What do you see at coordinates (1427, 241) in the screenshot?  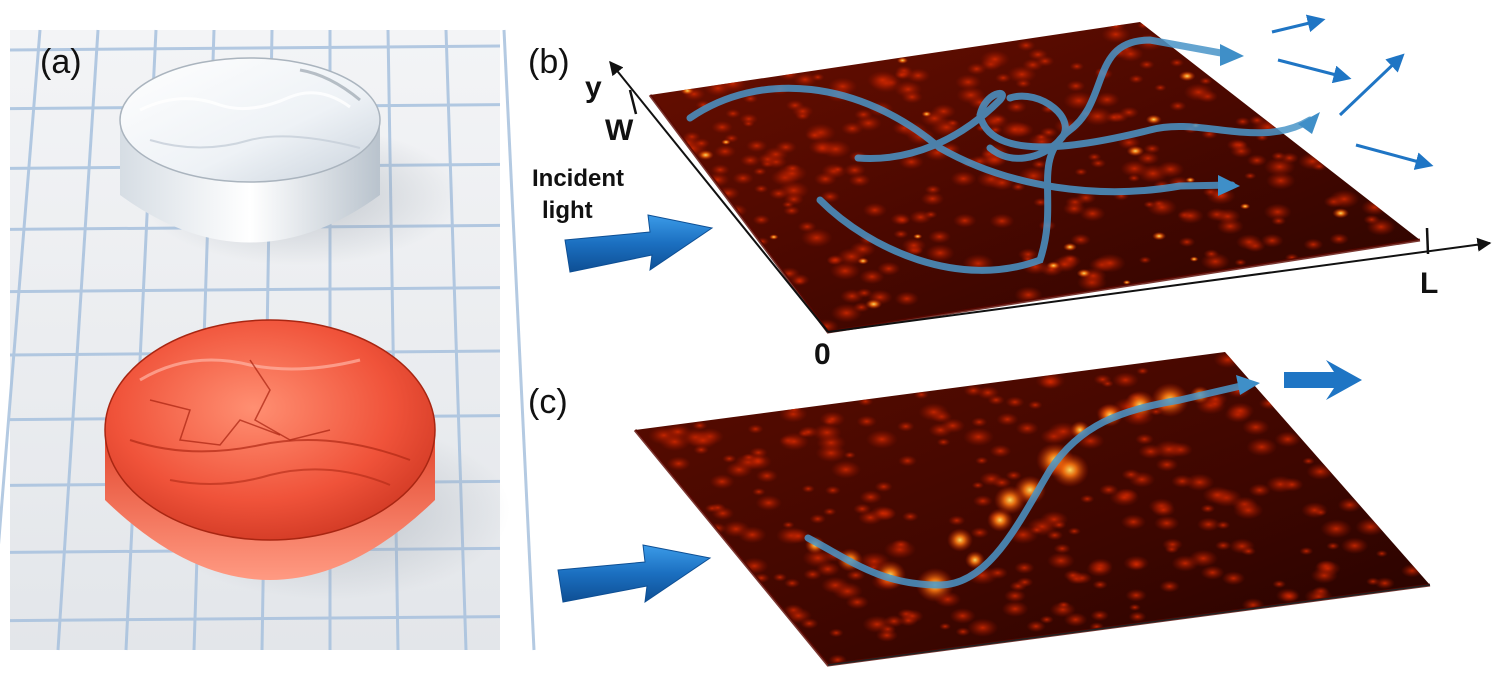 I see `axis-l-tick` at bounding box center [1427, 241].